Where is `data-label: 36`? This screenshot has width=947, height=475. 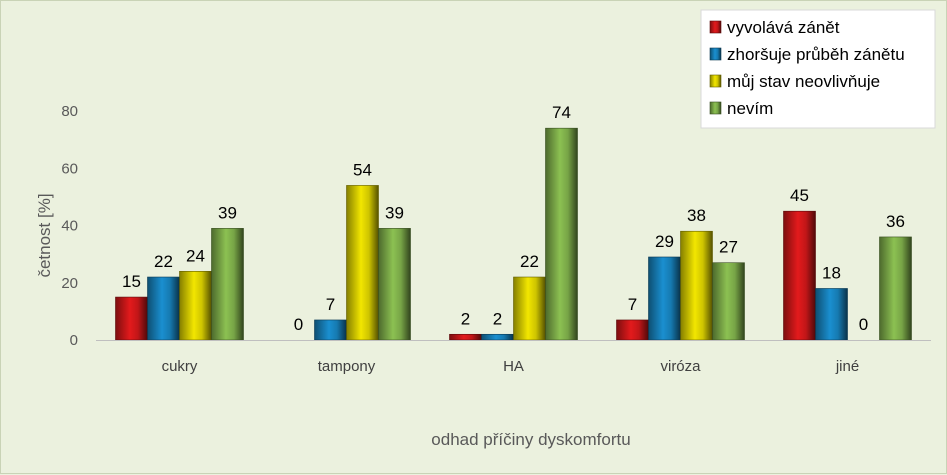 data-label: 36 is located at coordinates (895, 221).